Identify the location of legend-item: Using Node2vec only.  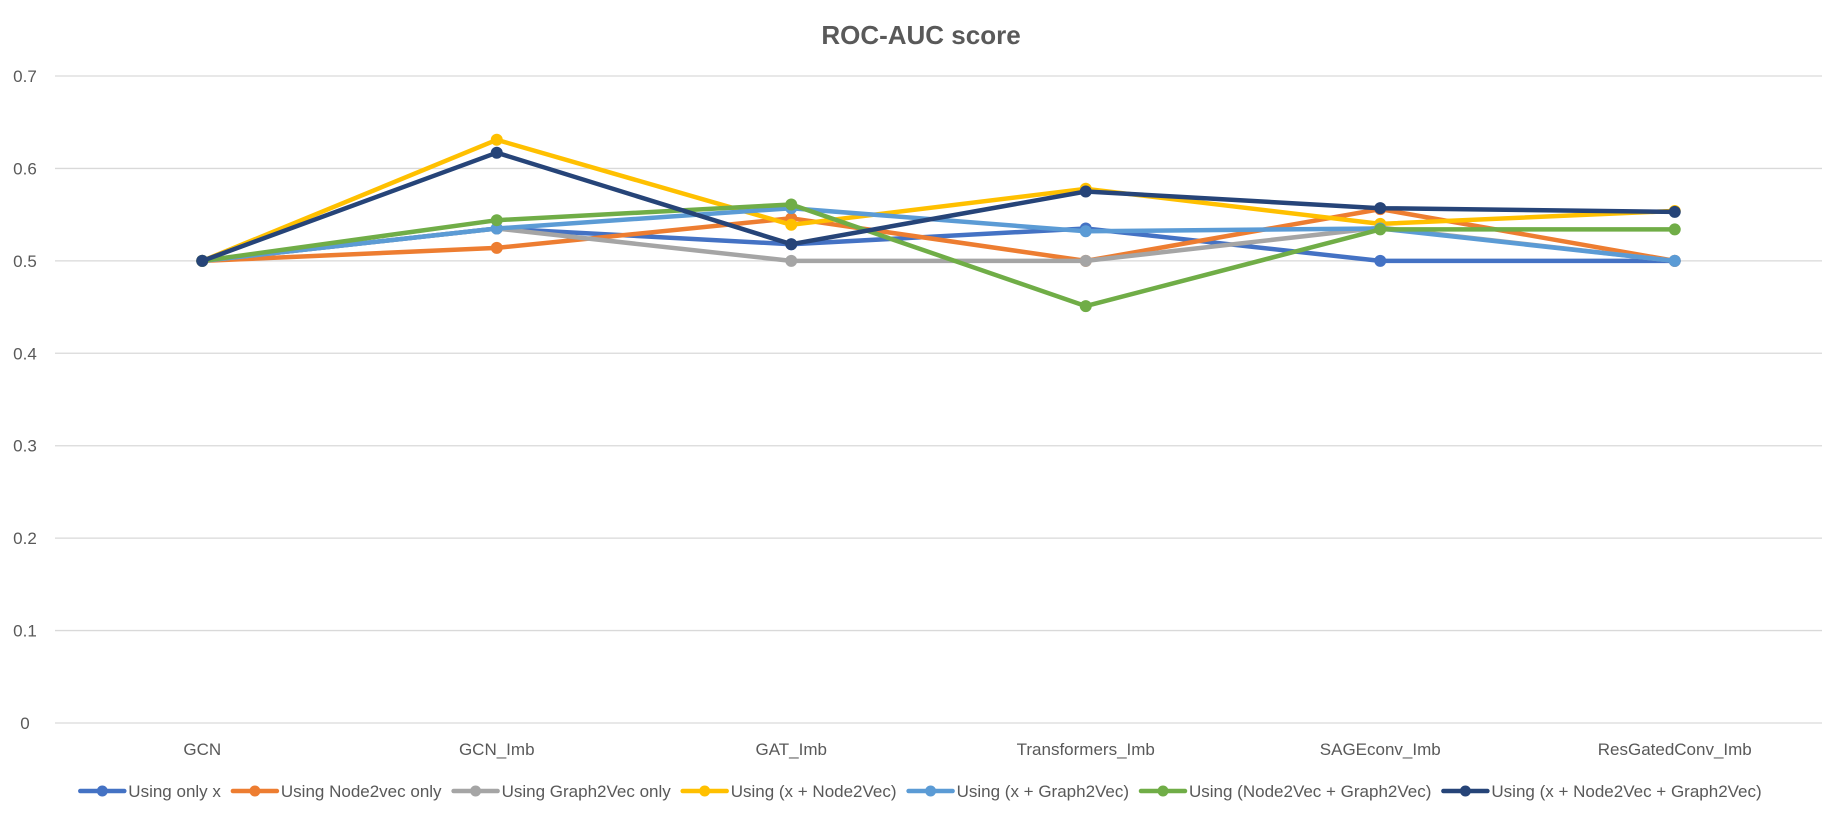
(336, 791).